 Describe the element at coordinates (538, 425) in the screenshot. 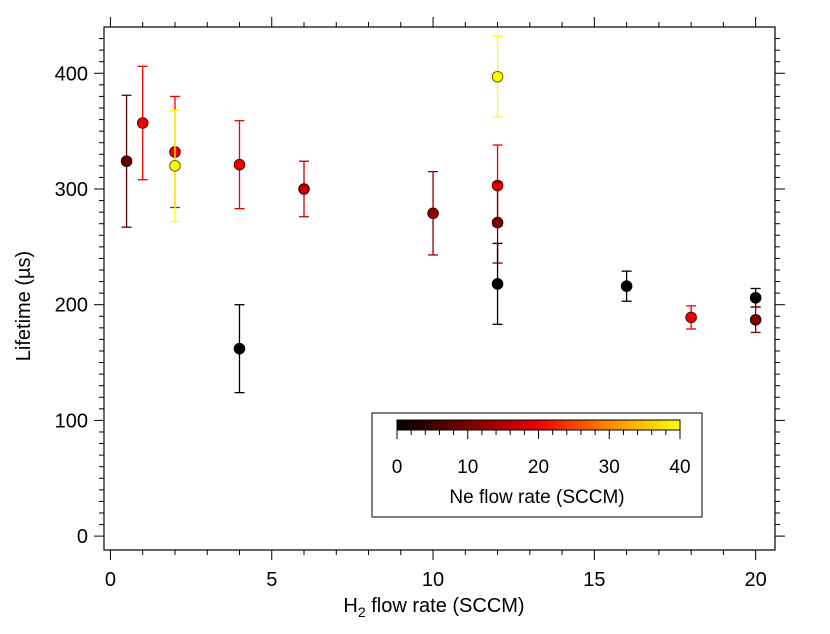

I see `colorbar-gradient` at that location.